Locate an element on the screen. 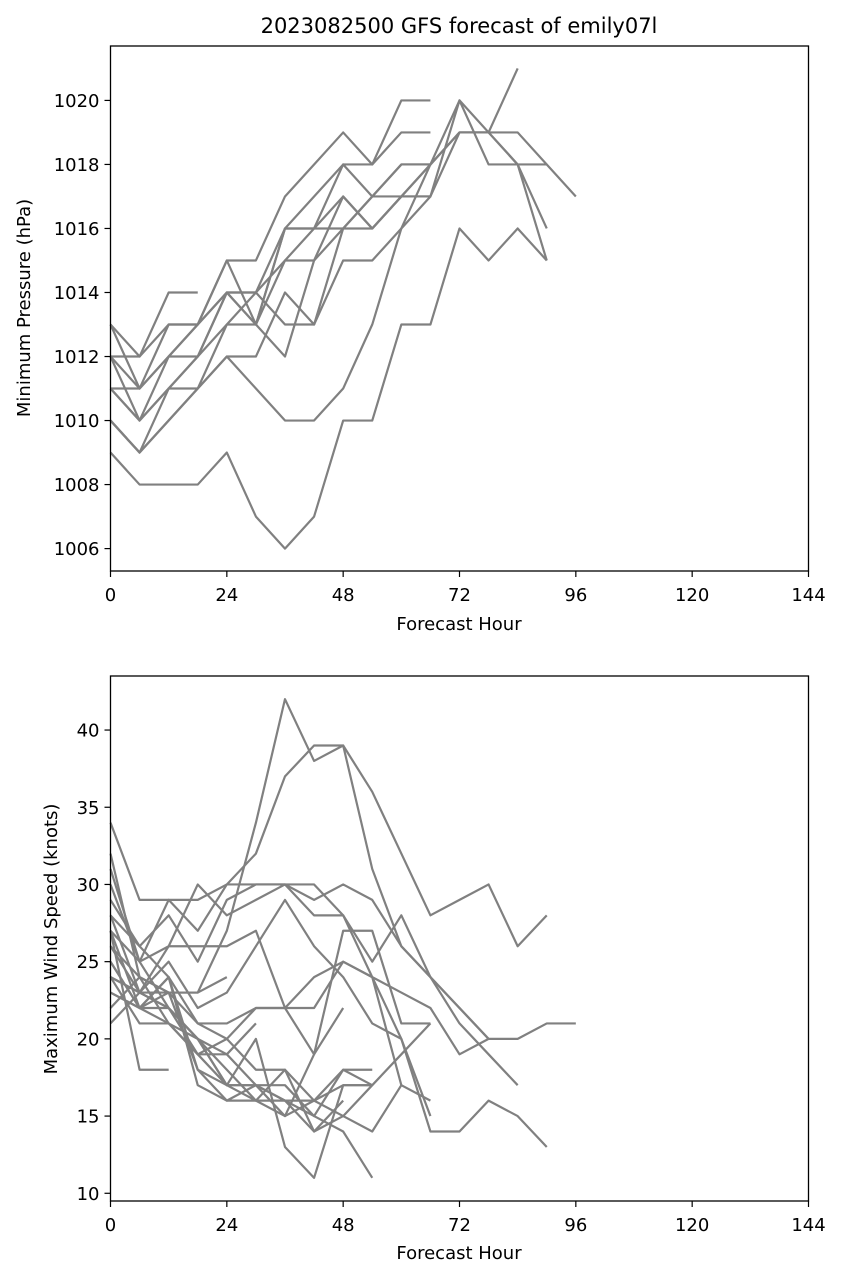 Image resolution: width=843 pixels, height=1279 pixels. pressure-x-tick-label: 72 is located at coordinates (459, 595).